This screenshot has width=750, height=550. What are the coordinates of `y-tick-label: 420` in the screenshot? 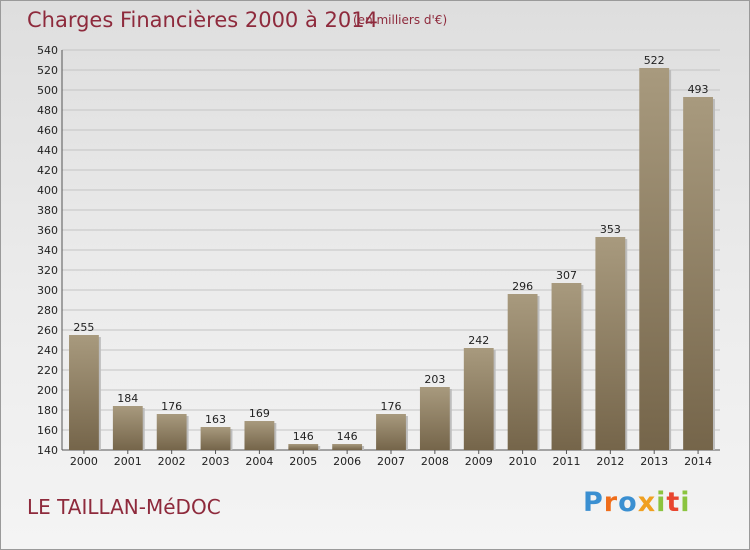 It's located at (47, 170).